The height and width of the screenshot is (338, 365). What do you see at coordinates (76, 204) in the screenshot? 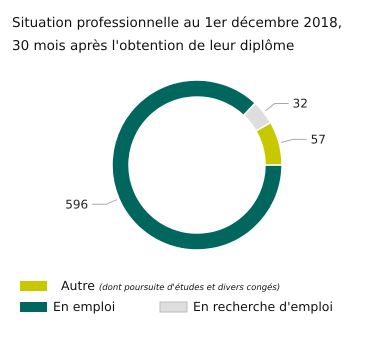
I see `data-label: 596` at bounding box center [76, 204].